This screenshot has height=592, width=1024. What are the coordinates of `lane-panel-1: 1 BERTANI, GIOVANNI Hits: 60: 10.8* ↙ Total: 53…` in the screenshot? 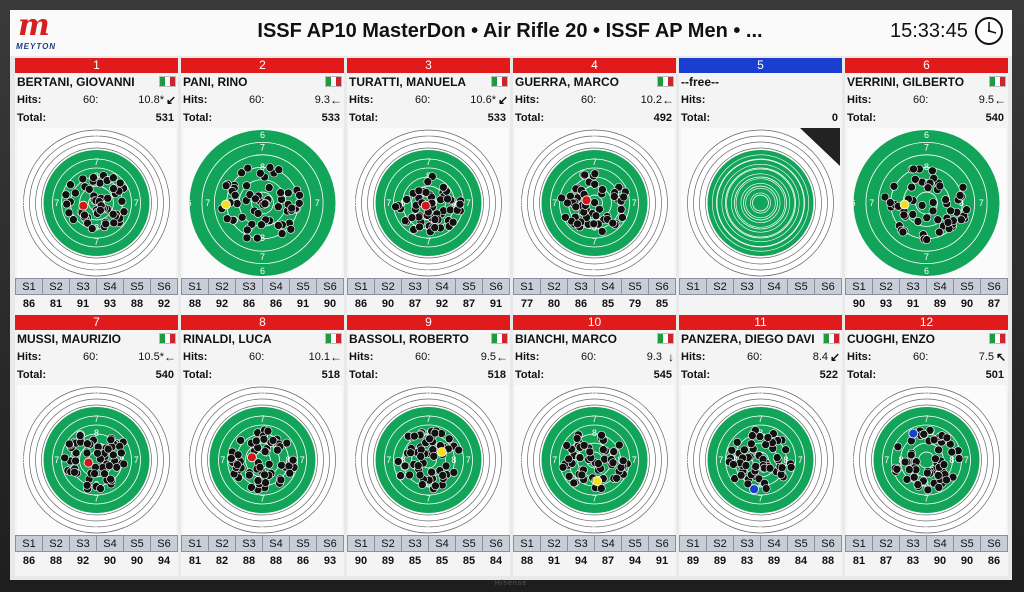 It's located at (96, 188).